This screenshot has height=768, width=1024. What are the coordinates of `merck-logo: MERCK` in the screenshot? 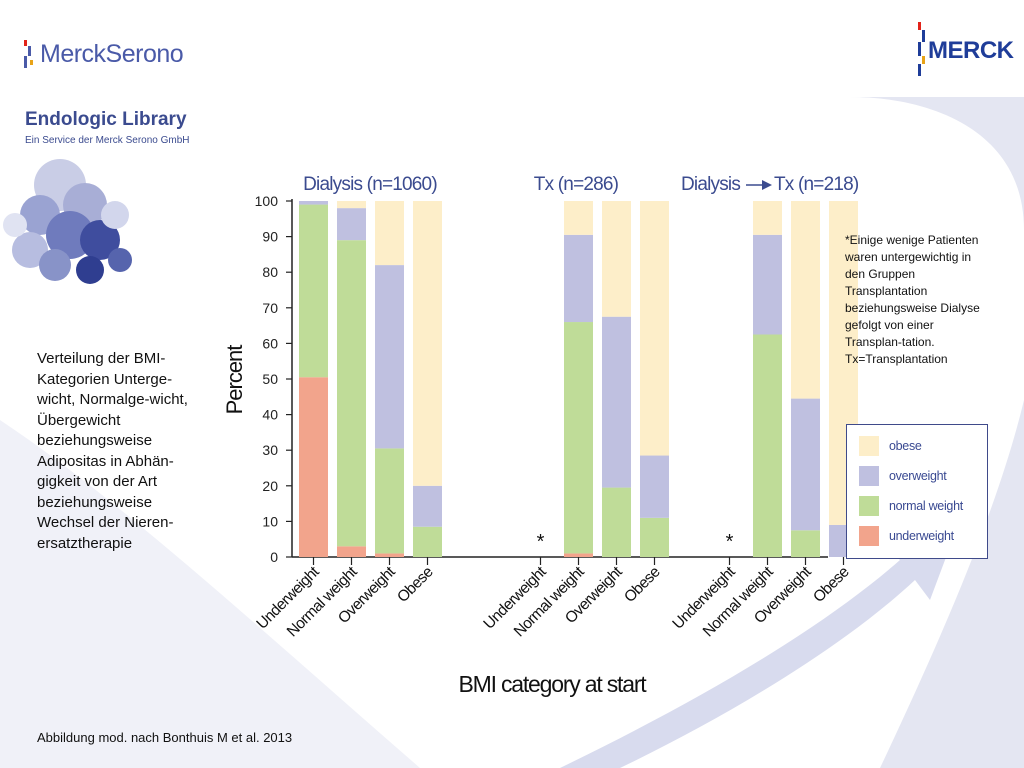 It's located at (965, 52).